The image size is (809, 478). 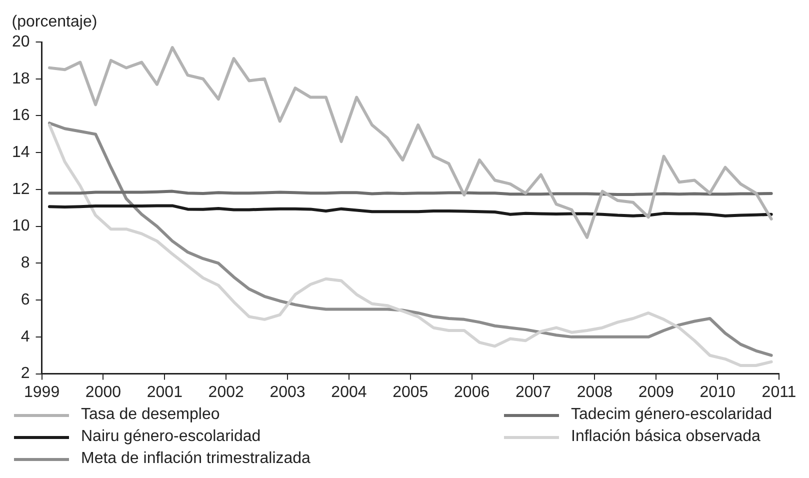 I want to click on x-tick-label: 2003, so click(x=288, y=392).